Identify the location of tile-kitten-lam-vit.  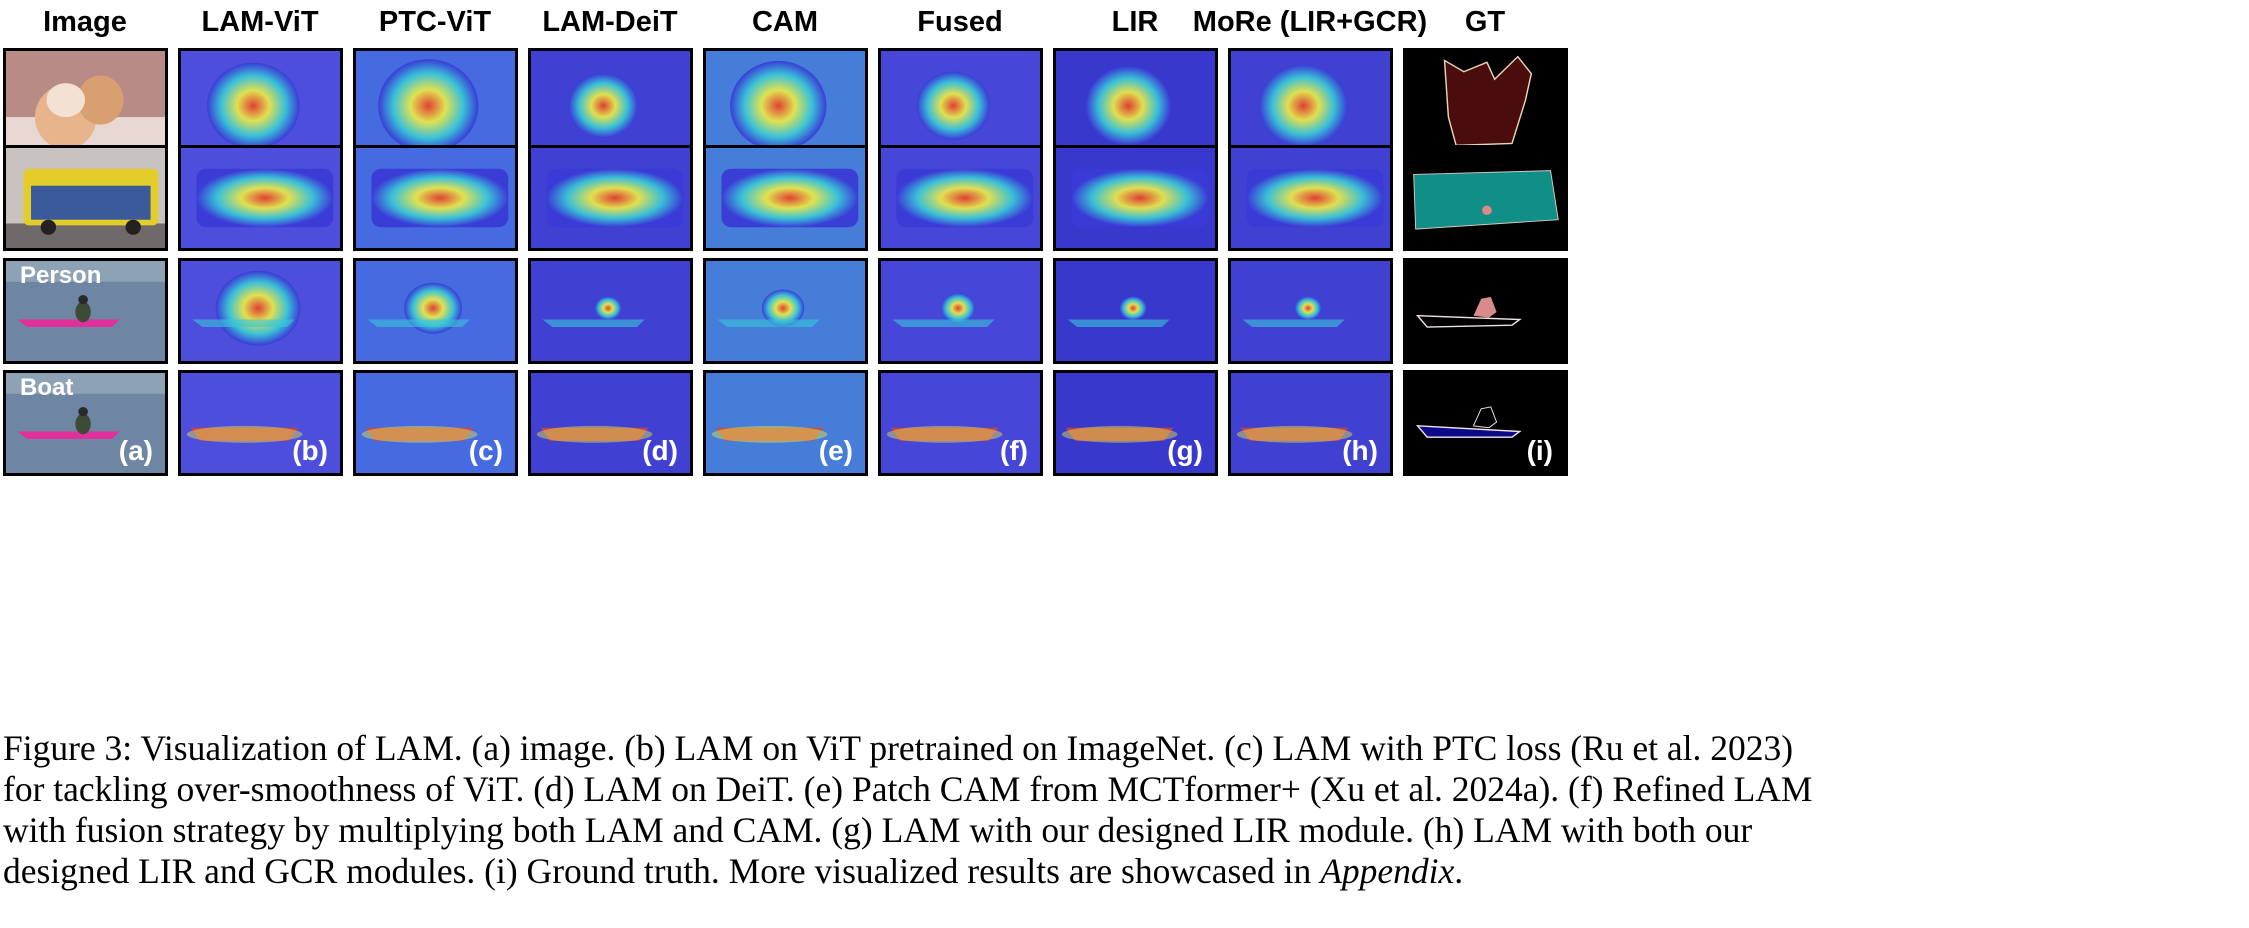
(260, 101).